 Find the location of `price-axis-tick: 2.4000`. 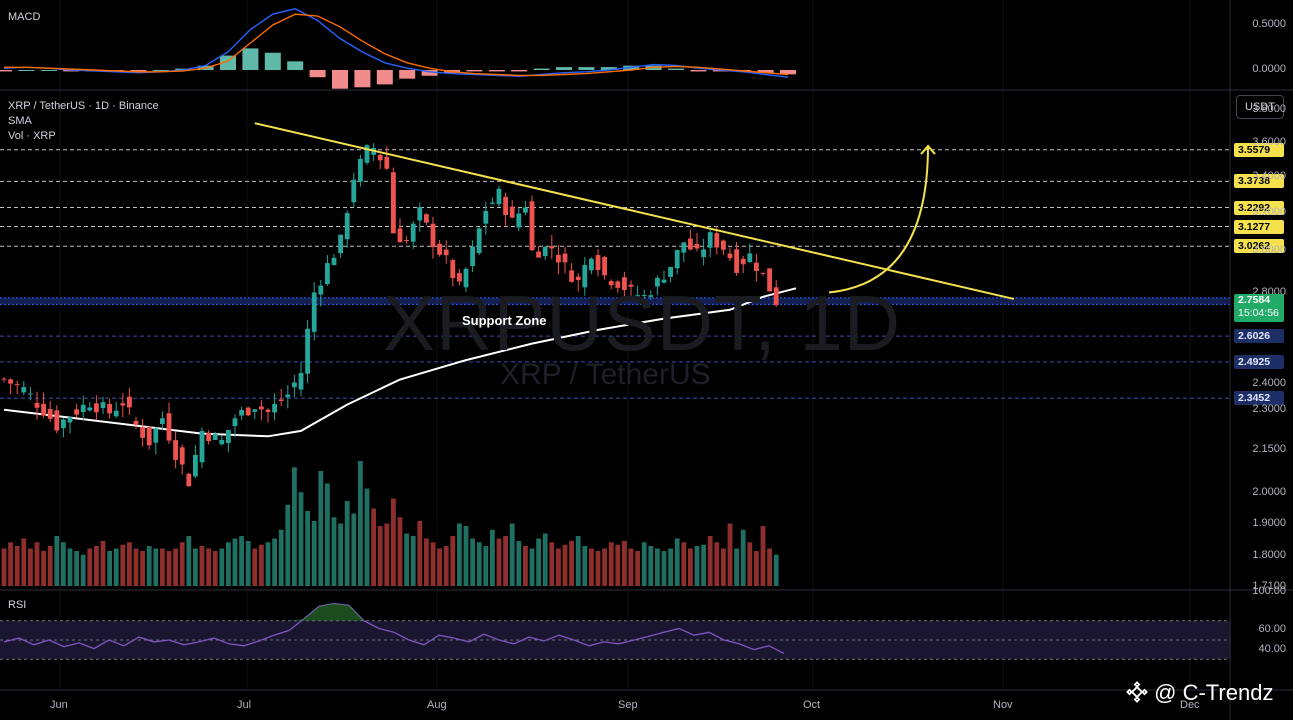

price-axis-tick: 2.4000 is located at coordinates (1269, 383).